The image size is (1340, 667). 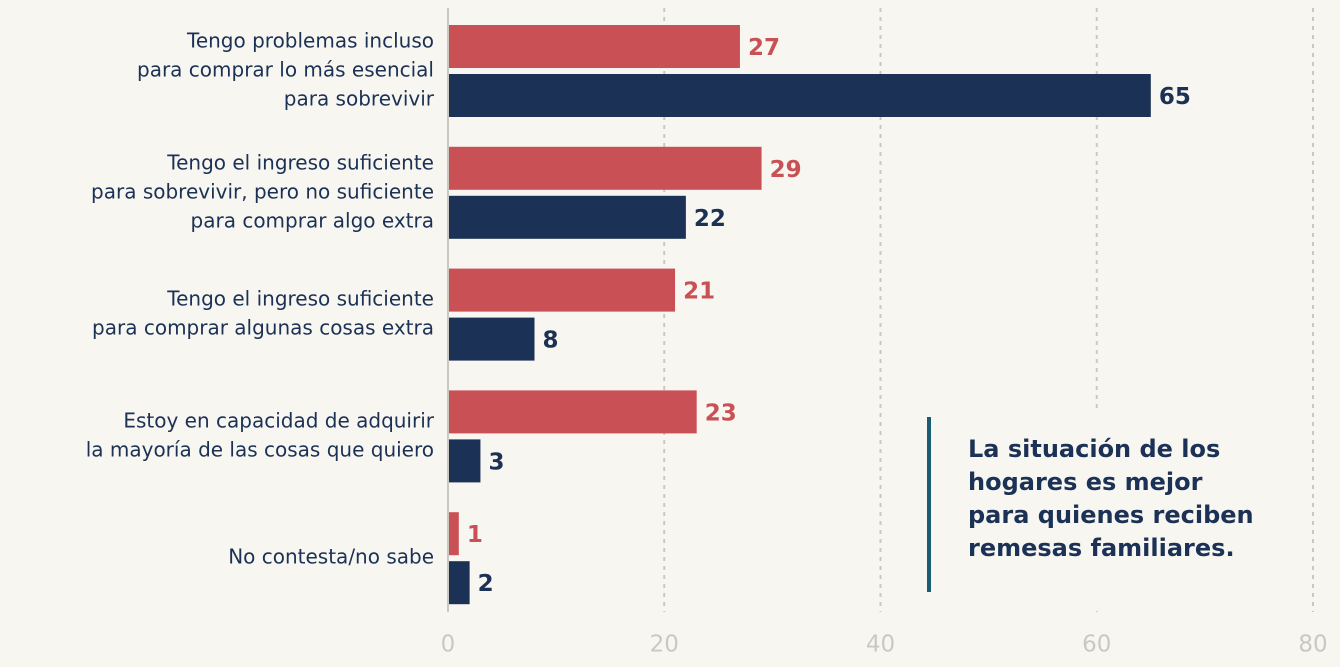 I want to click on category-label: la mayoría de las cosas que quiero, so click(x=260, y=449).